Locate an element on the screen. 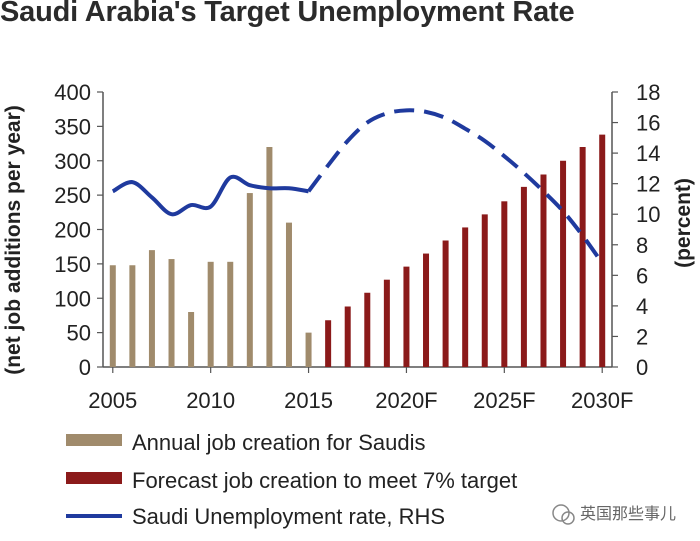 The height and width of the screenshot is (541, 700). x-tick-label: 2015 is located at coordinates (308, 400).